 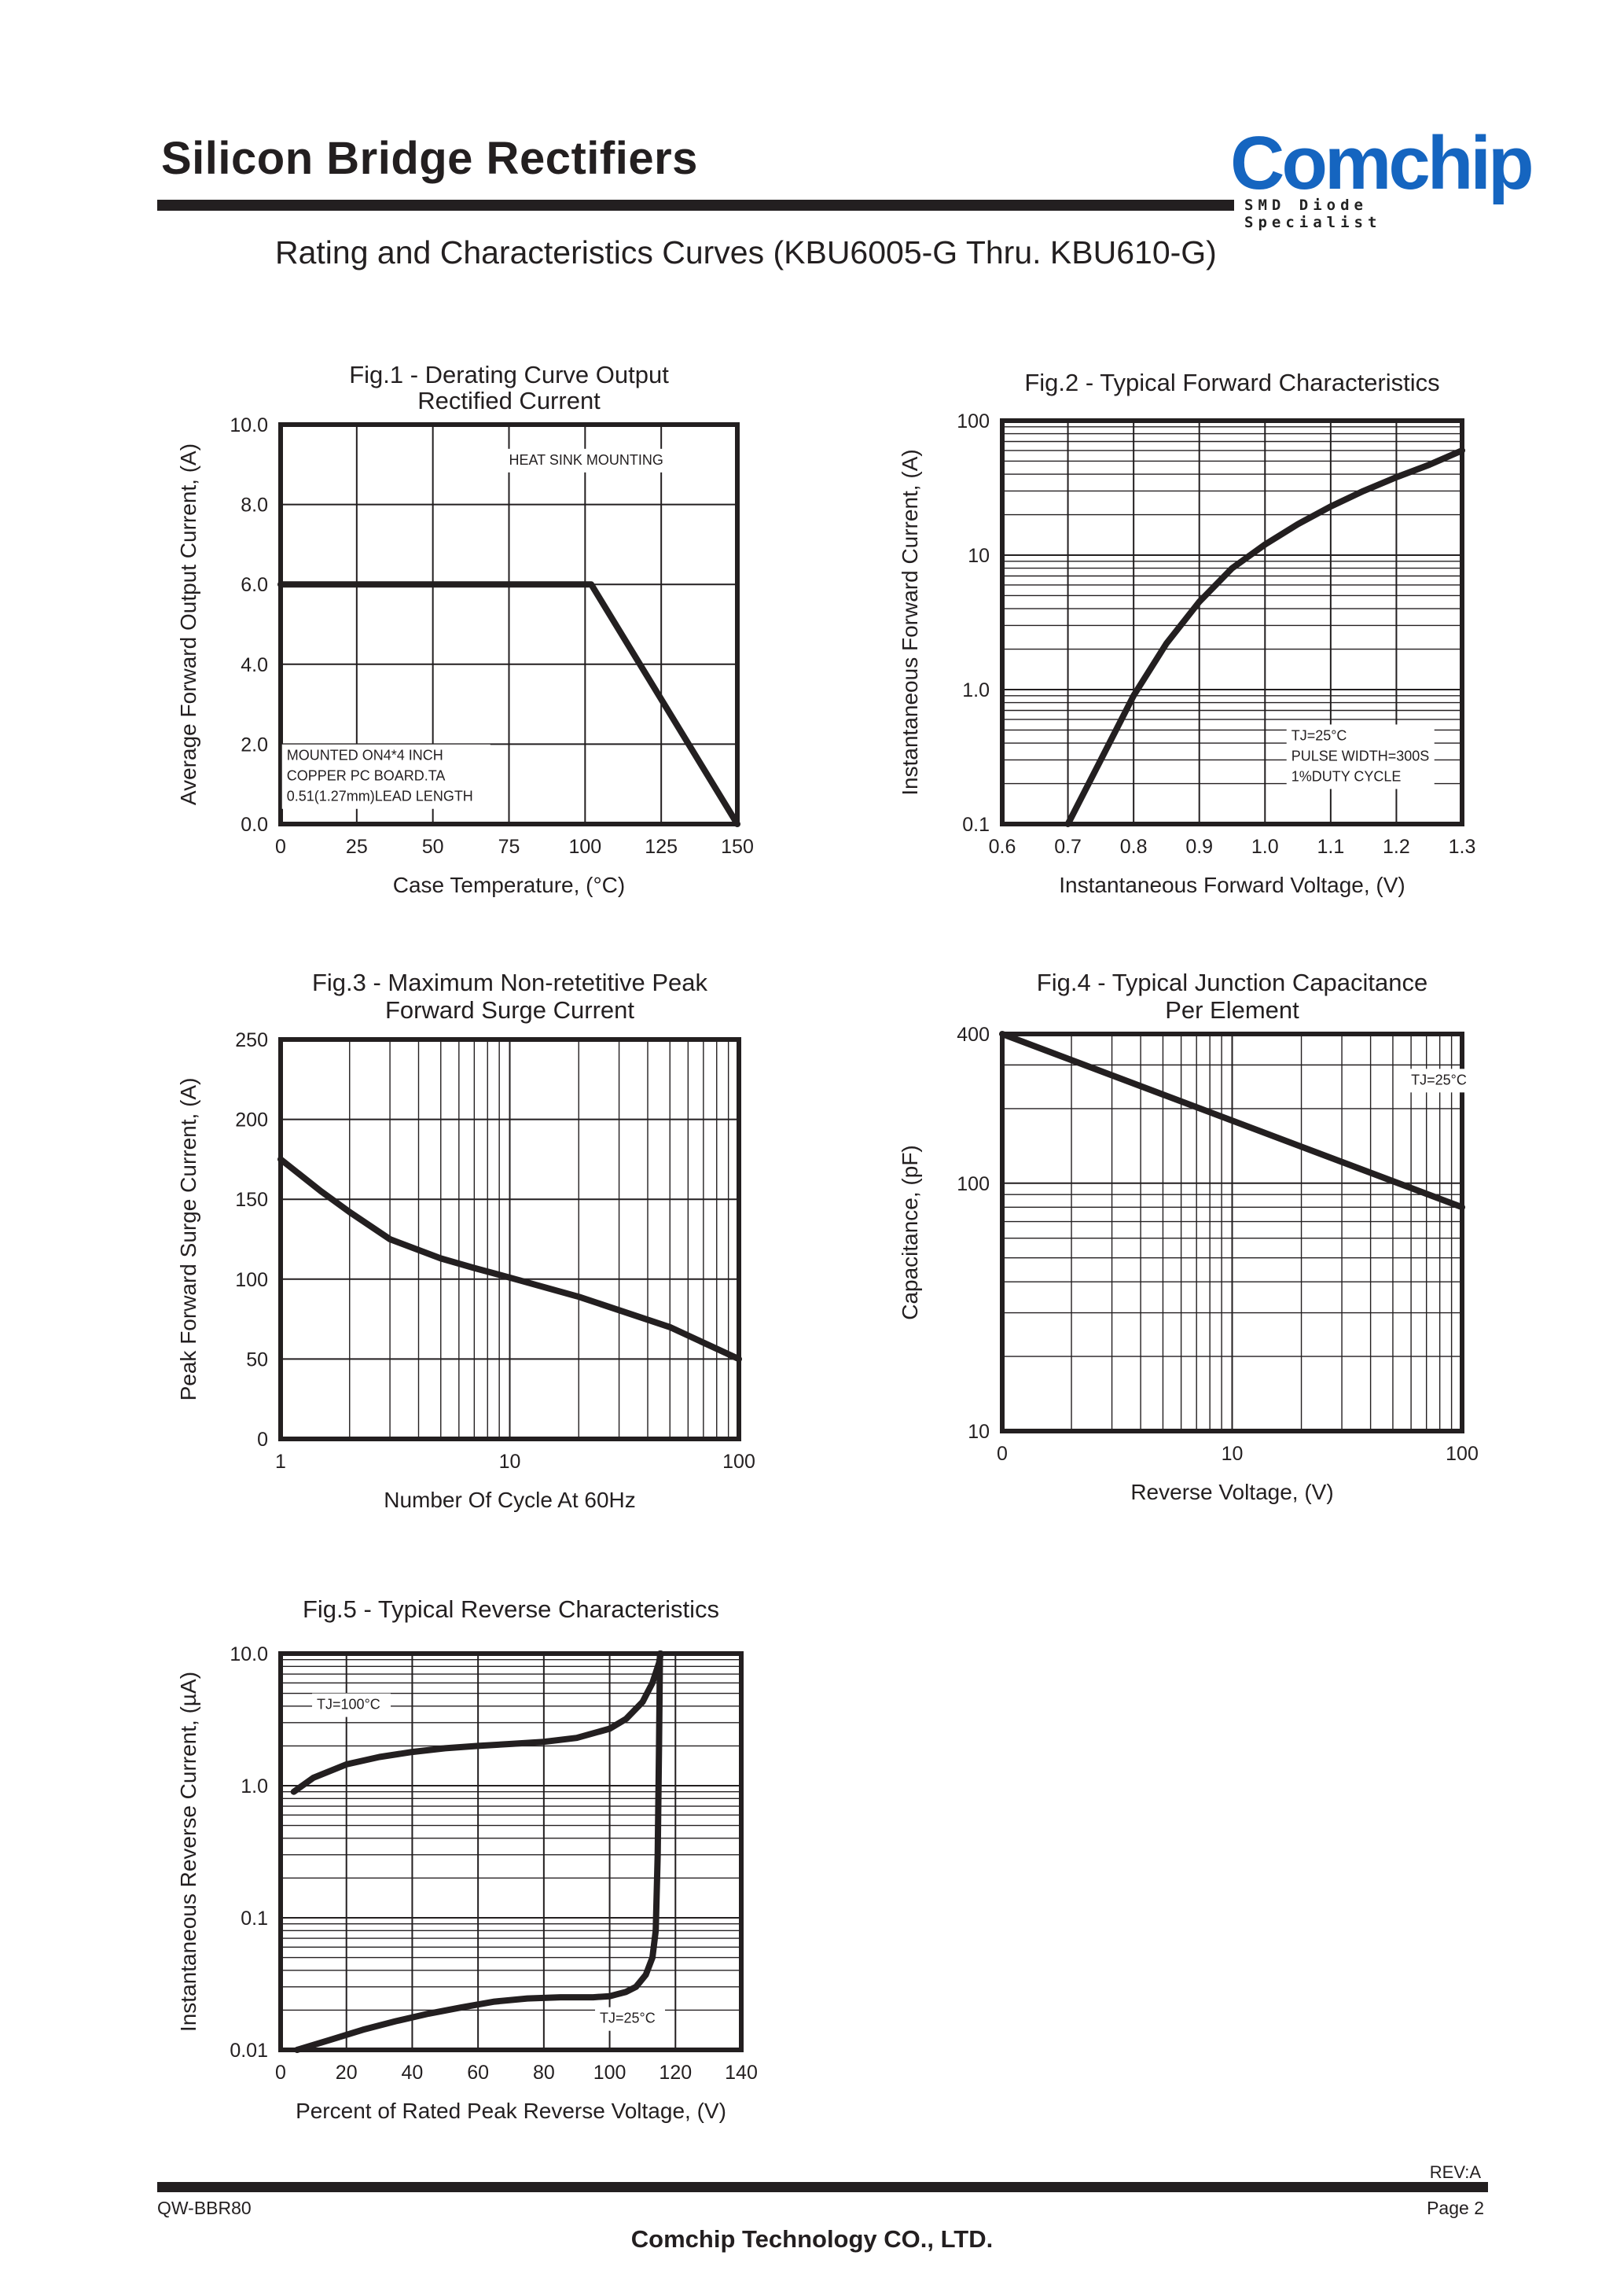 What do you see at coordinates (974, 421) in the screenshot?
I see `fig2-y-tick-label: 100` at bounding box center [974, 421].